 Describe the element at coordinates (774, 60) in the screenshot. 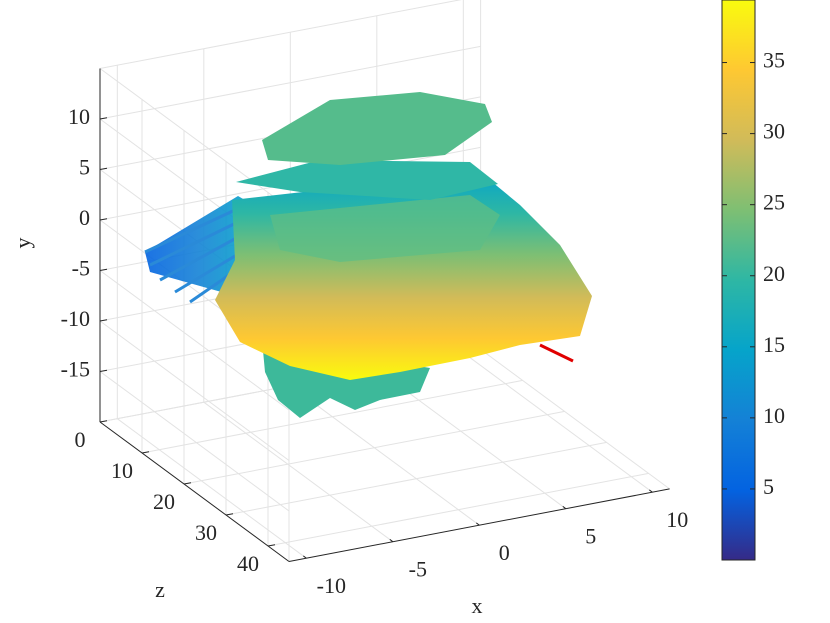

I see `colorbar-tick-label: 35` at that location.